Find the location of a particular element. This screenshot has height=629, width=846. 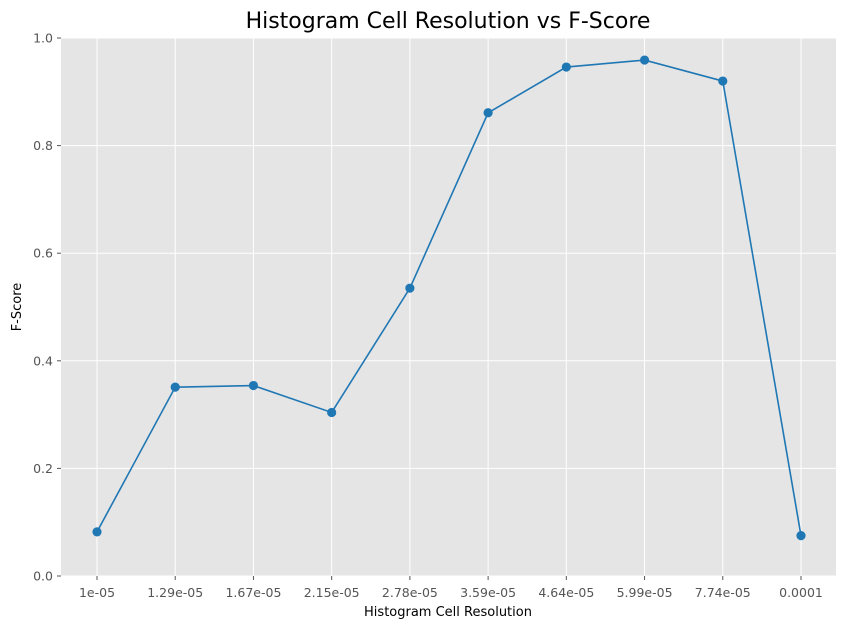

y-tick-label: 0.8 is located at coordinates (43, 145).